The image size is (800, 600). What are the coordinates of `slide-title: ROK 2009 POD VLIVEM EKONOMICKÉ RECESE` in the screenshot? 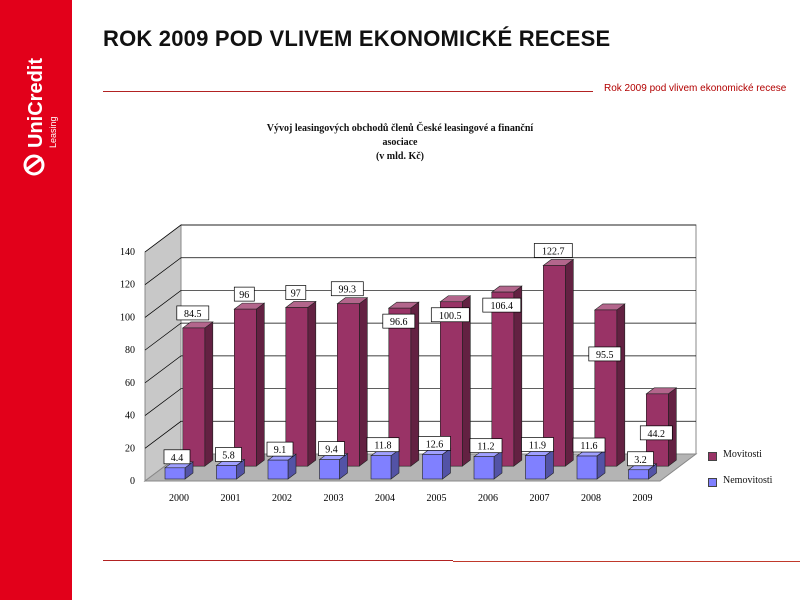 It's located at (357, 38).